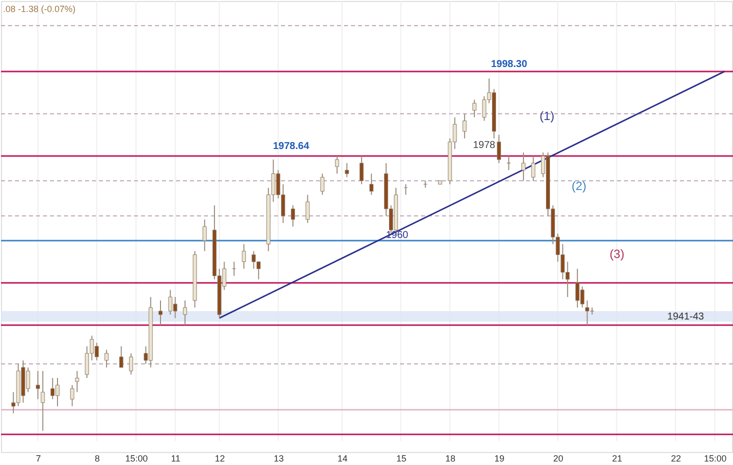 The width and height of the screenshot is (733, 465). What do you see at coordinates (484, 145) in the screenshot?
I see `annotation: 1978` at bounding box center [484, 145].